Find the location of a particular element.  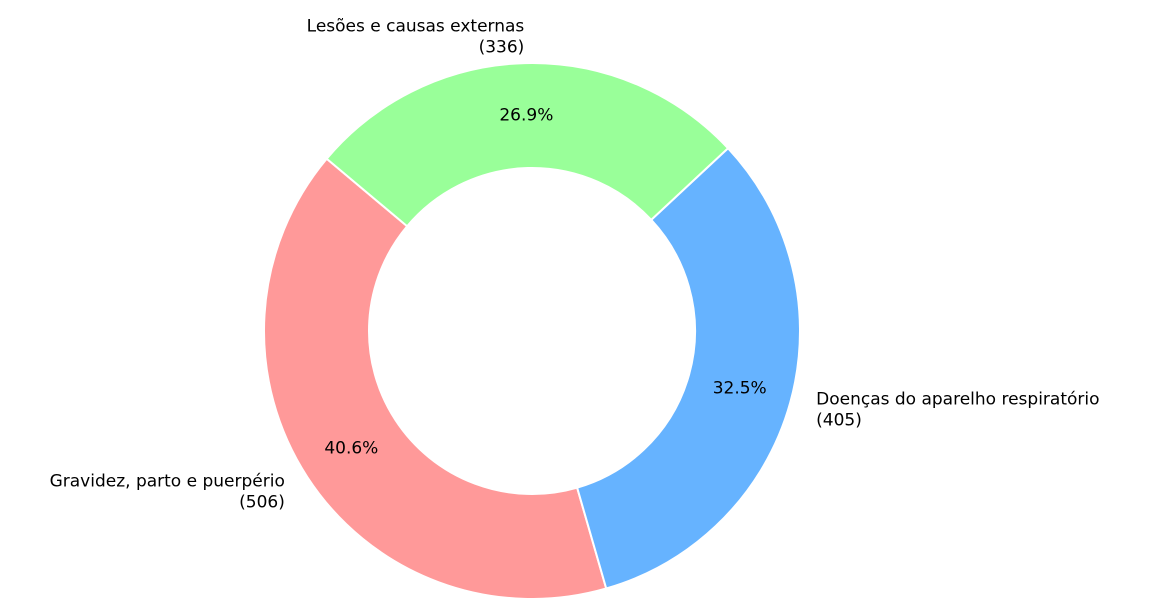

value-label: (336) is located at coordinates (502, 47).